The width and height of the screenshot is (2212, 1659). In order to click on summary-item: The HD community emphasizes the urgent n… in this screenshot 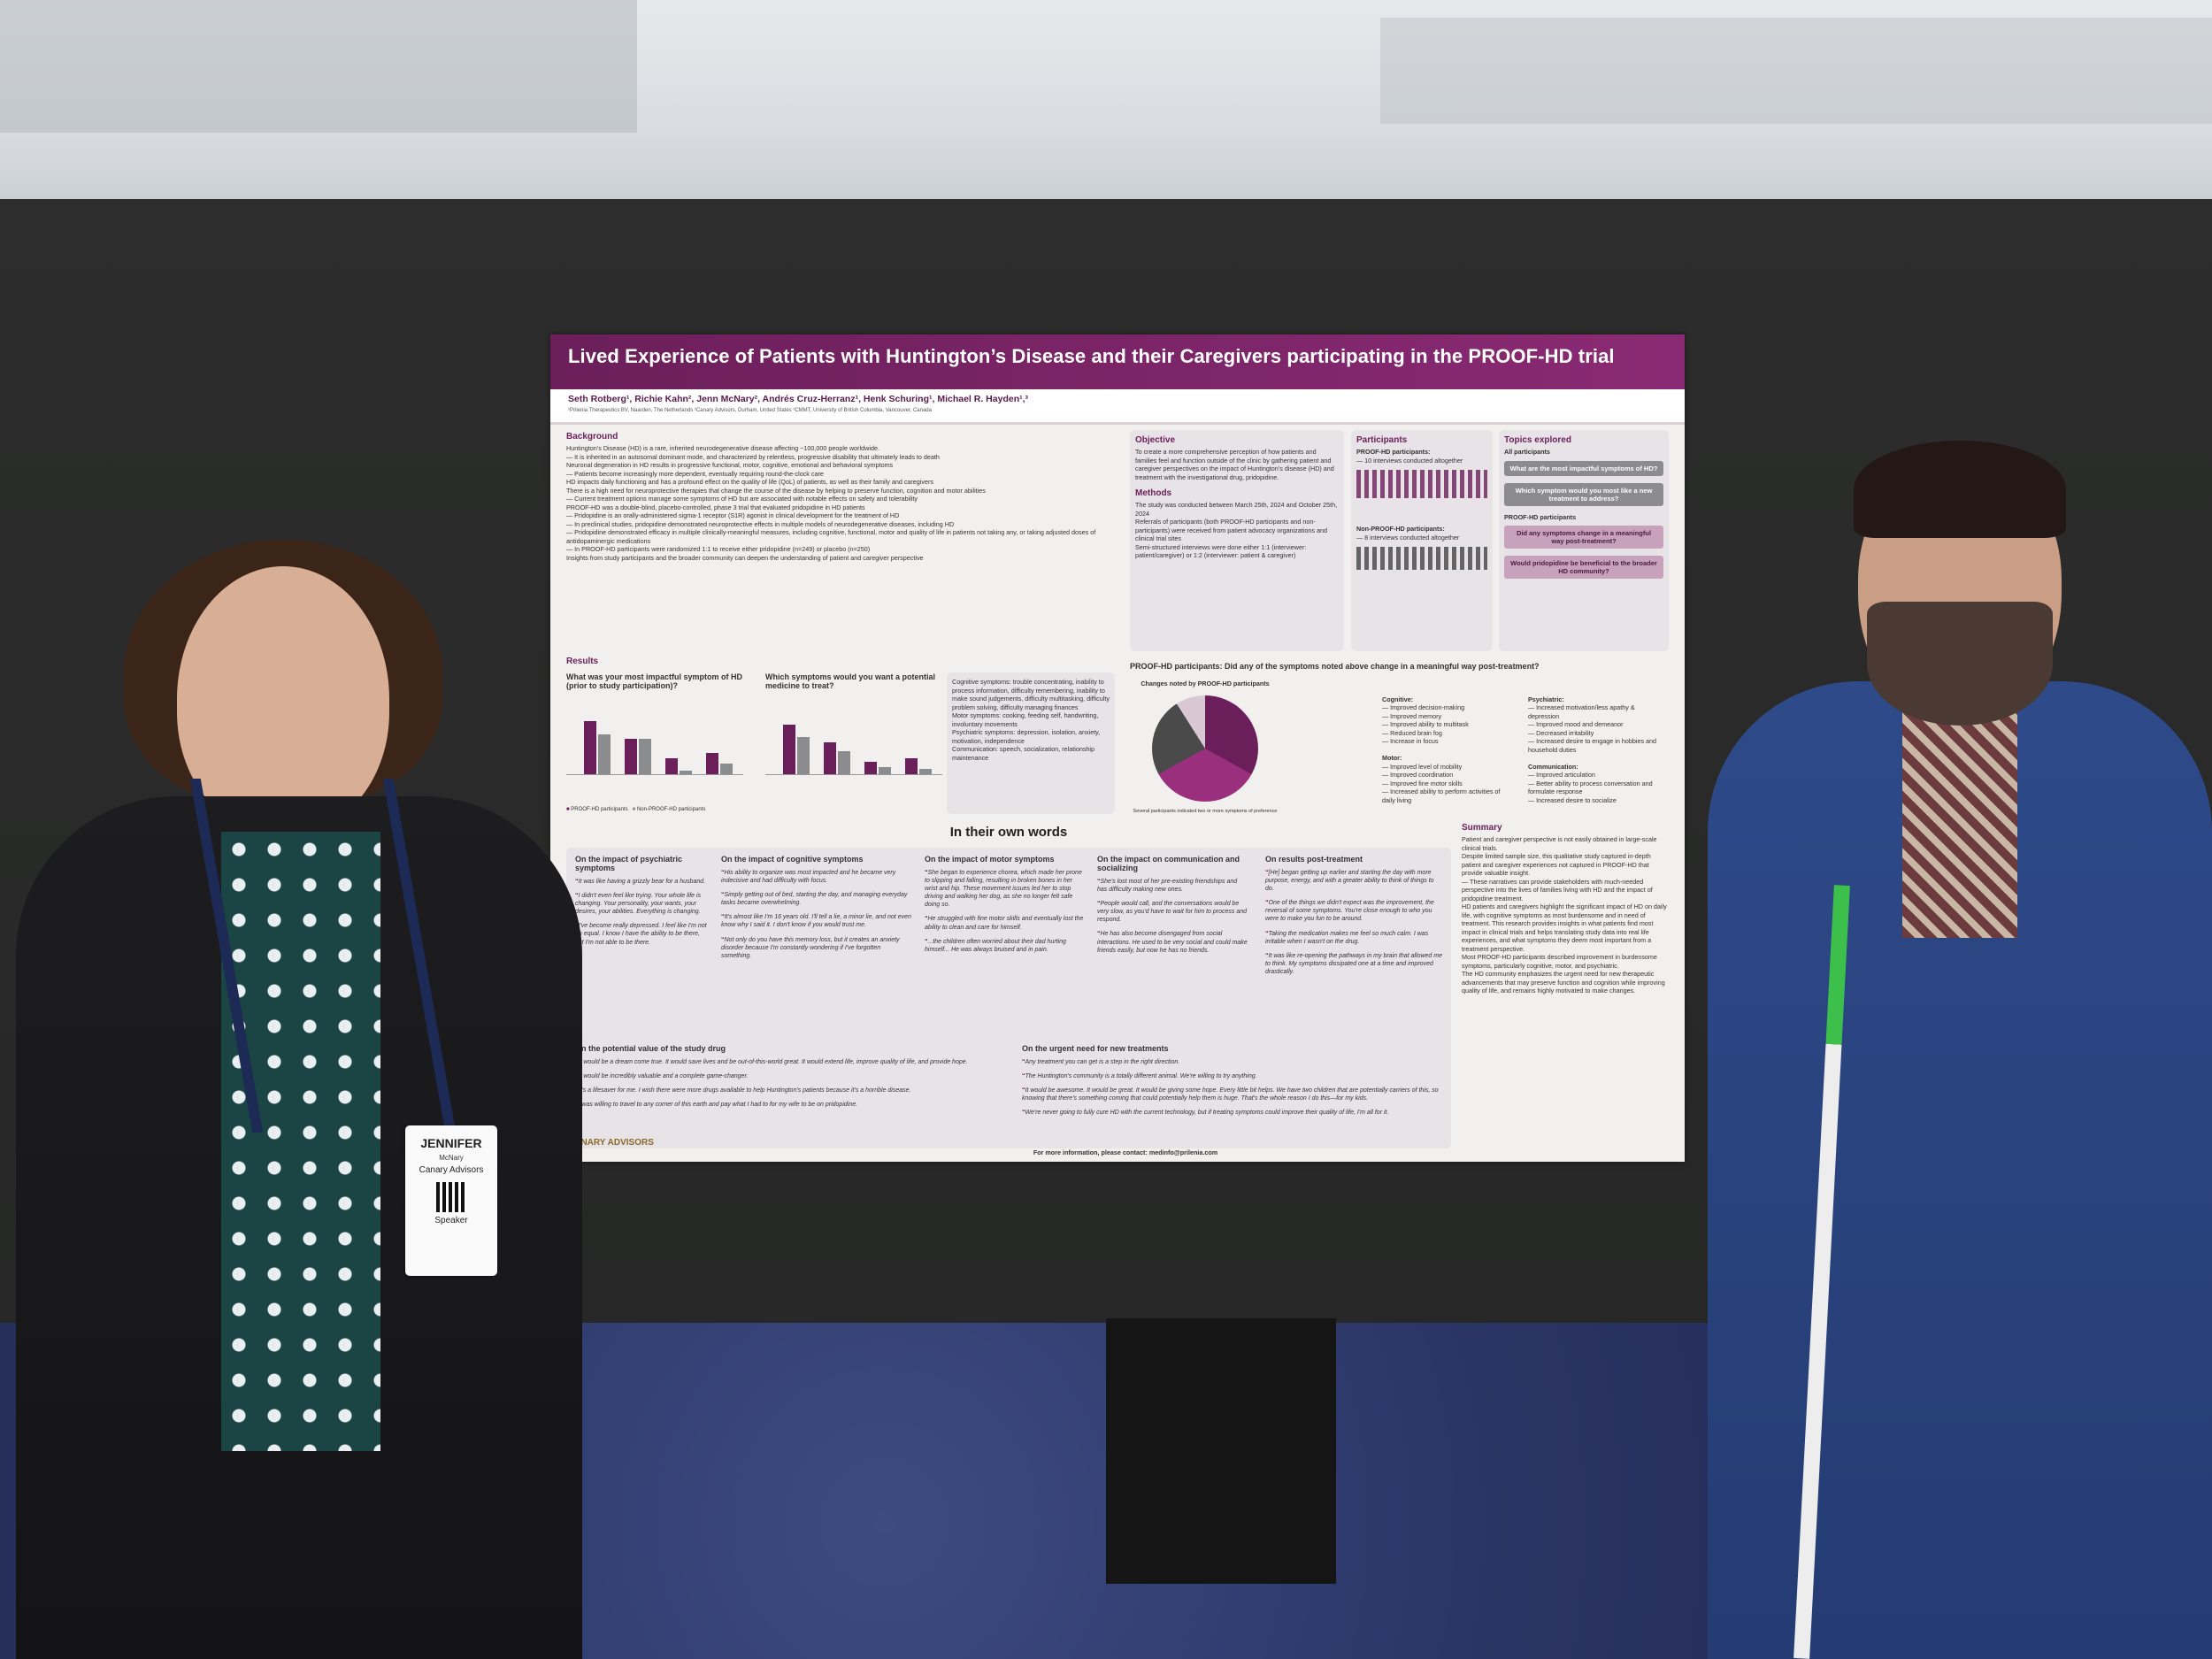, I will do `click(1564, 983)`.